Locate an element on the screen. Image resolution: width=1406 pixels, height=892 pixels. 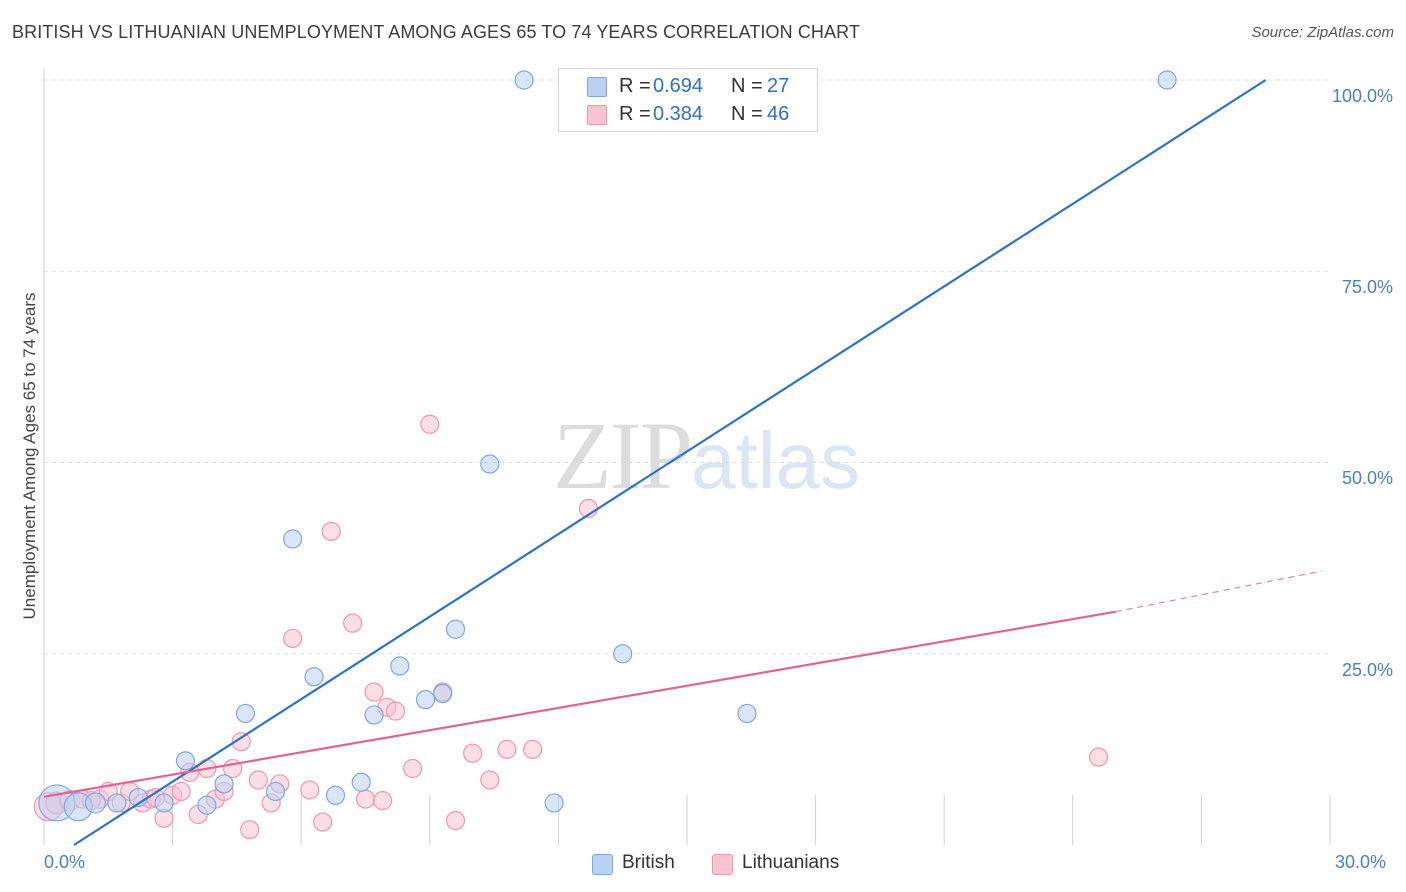
y-tick-label-50: 50.0% is located at coordinates (1367, 478).